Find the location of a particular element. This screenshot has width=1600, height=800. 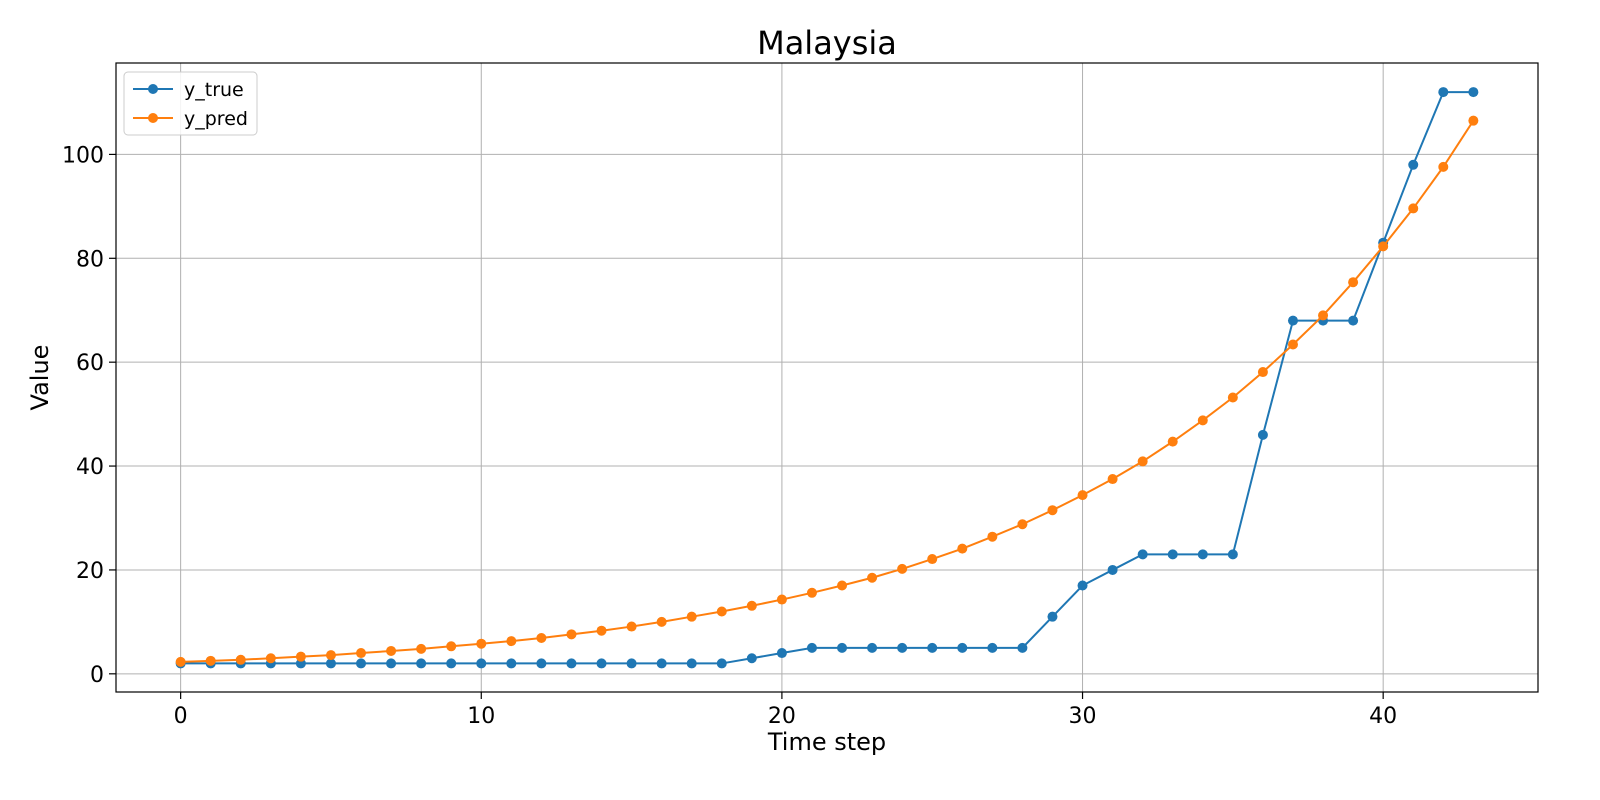

x-tick-label: 10 is located at coordinates (481, 716).